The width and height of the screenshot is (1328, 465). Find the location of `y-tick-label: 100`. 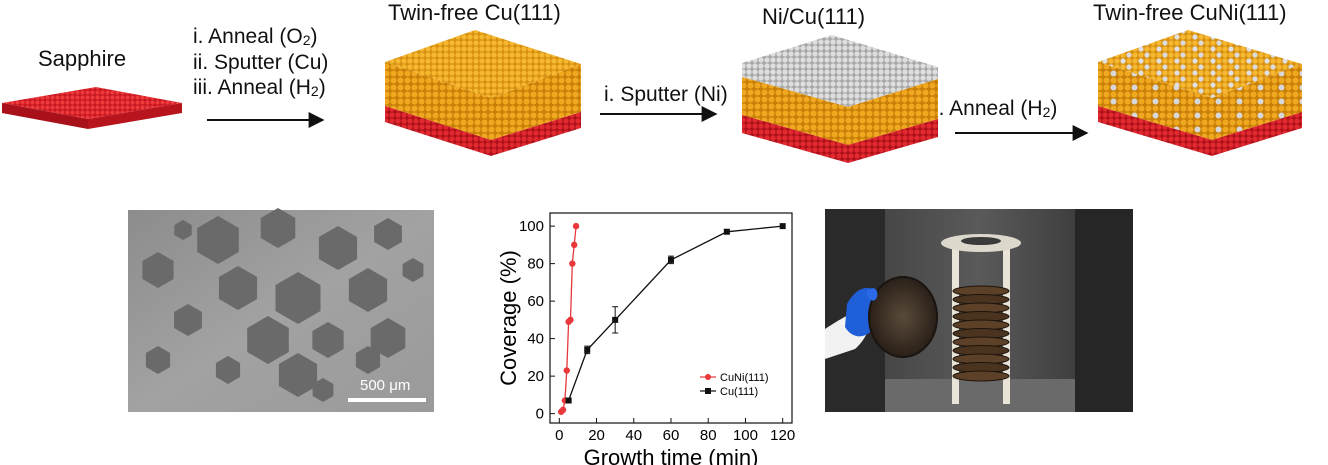

y-tick-label: 100 is located at coordinates (531, 226).